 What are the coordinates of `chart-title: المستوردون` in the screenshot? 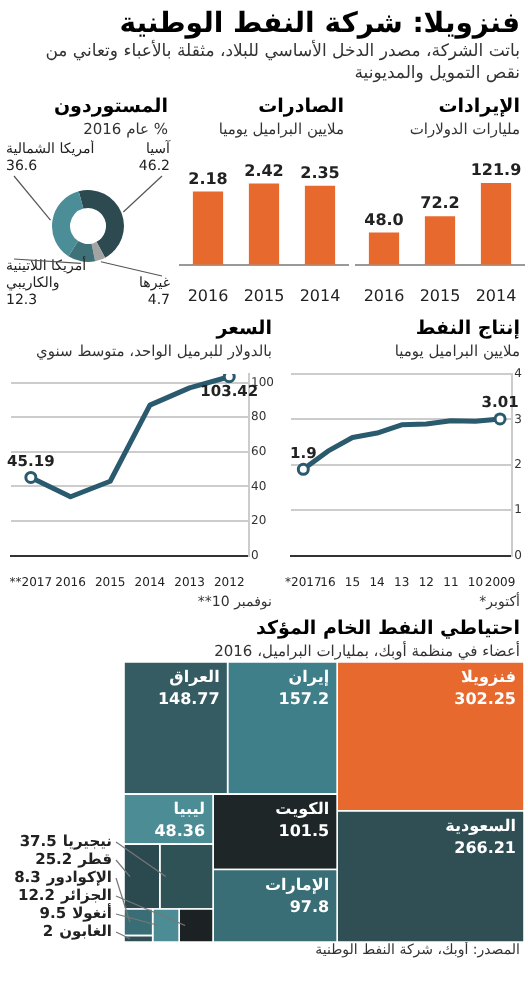 It's located at (109, 108).